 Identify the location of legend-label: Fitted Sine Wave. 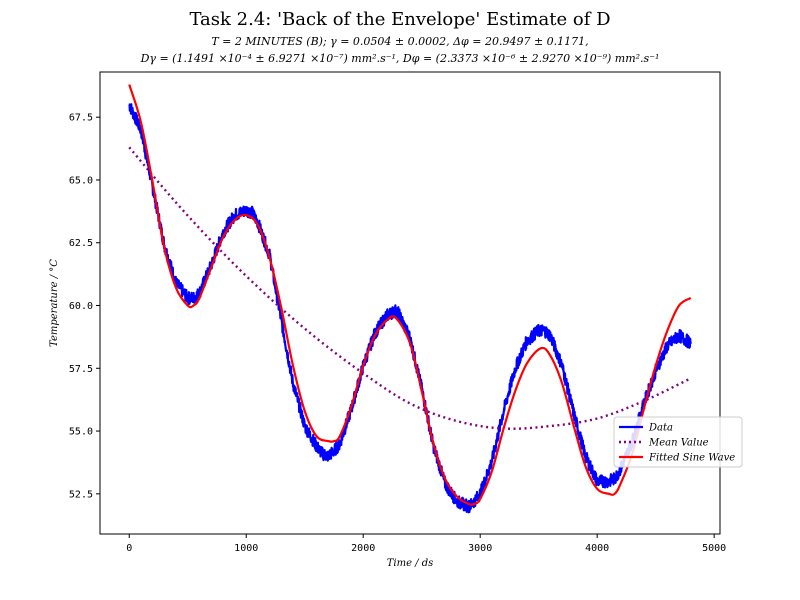
(691, 458).